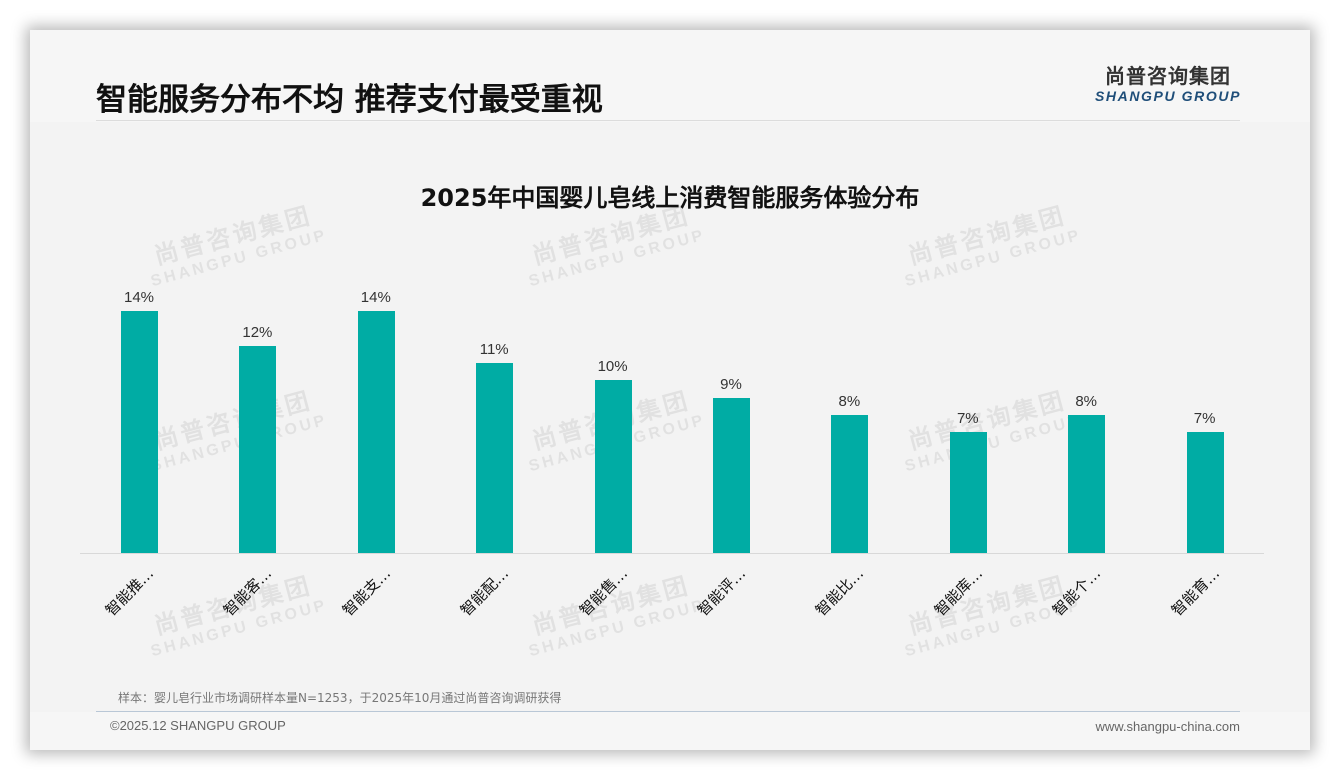  Describe the element at coordinates (668, 120) in the screenshot. I see `header-divider` at that location.